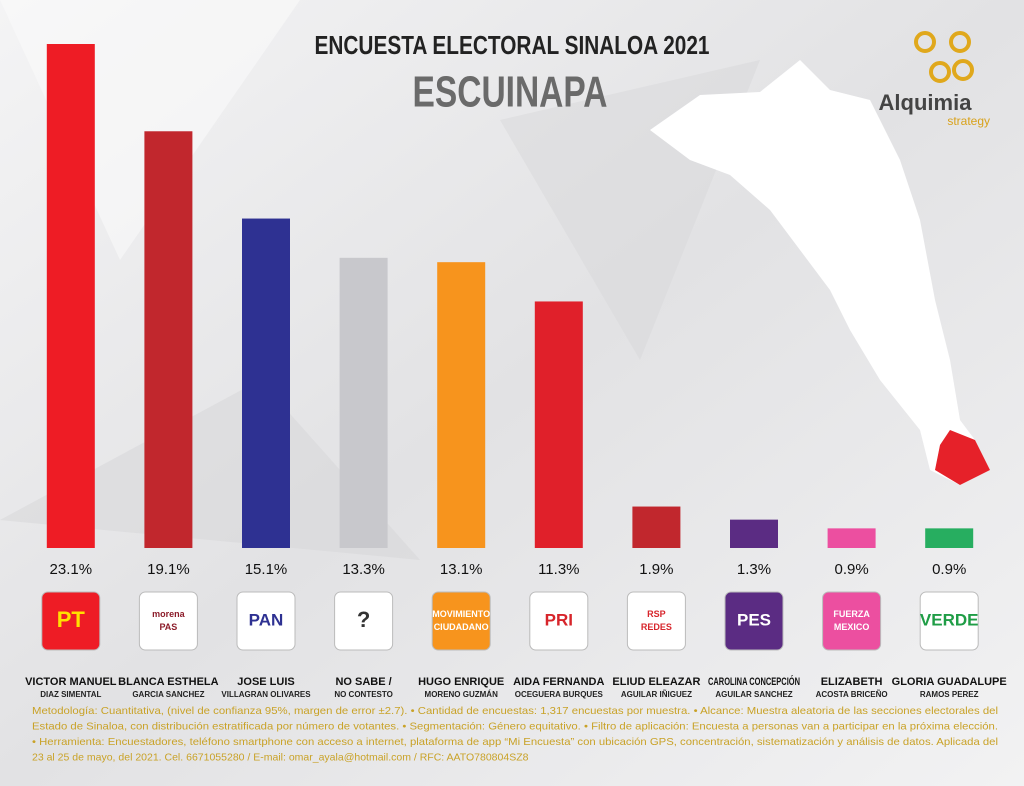 The height and width of the screenshot is (786, 1024). I want to click on value-label: 11.3%, so click(558, 569).